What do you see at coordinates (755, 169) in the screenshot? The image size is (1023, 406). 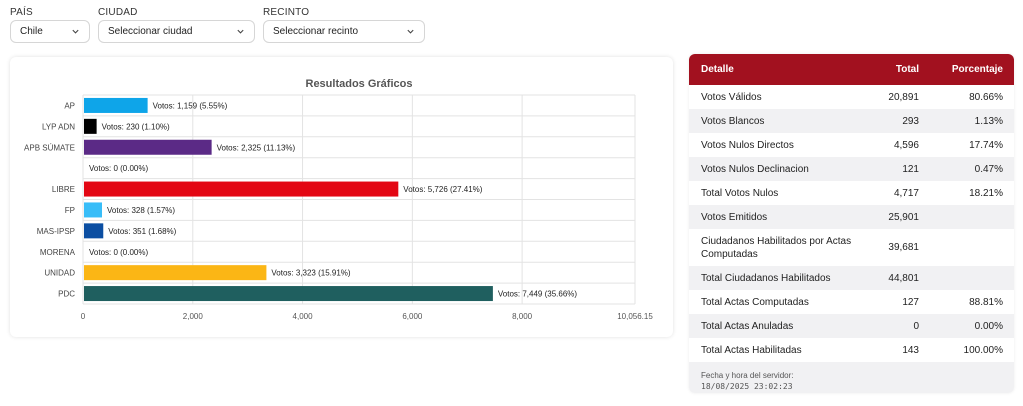 I see `row-detalle: Votos Nulos Declinacion` at bounding box center [755, 169].